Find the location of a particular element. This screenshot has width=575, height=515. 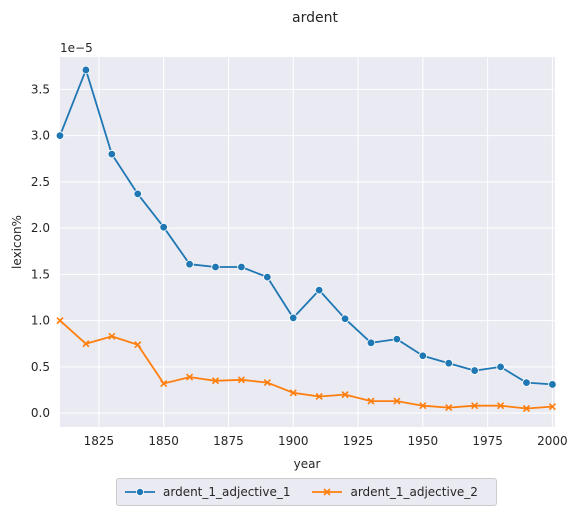

x-tick-label: 2000 is located at coordinates (552, 441).